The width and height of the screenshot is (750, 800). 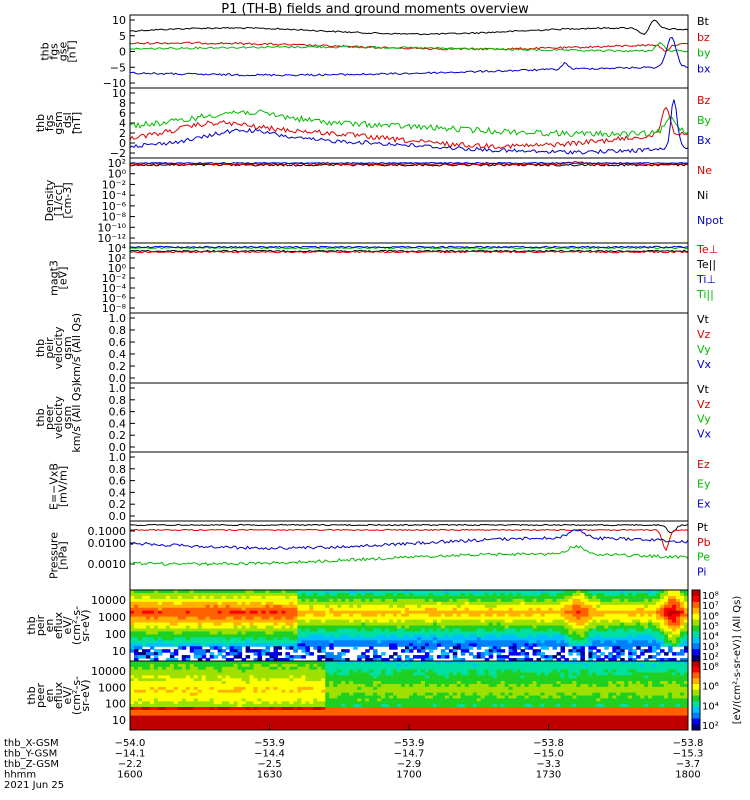 I want to click on series-by, so click(x=409, y=47).